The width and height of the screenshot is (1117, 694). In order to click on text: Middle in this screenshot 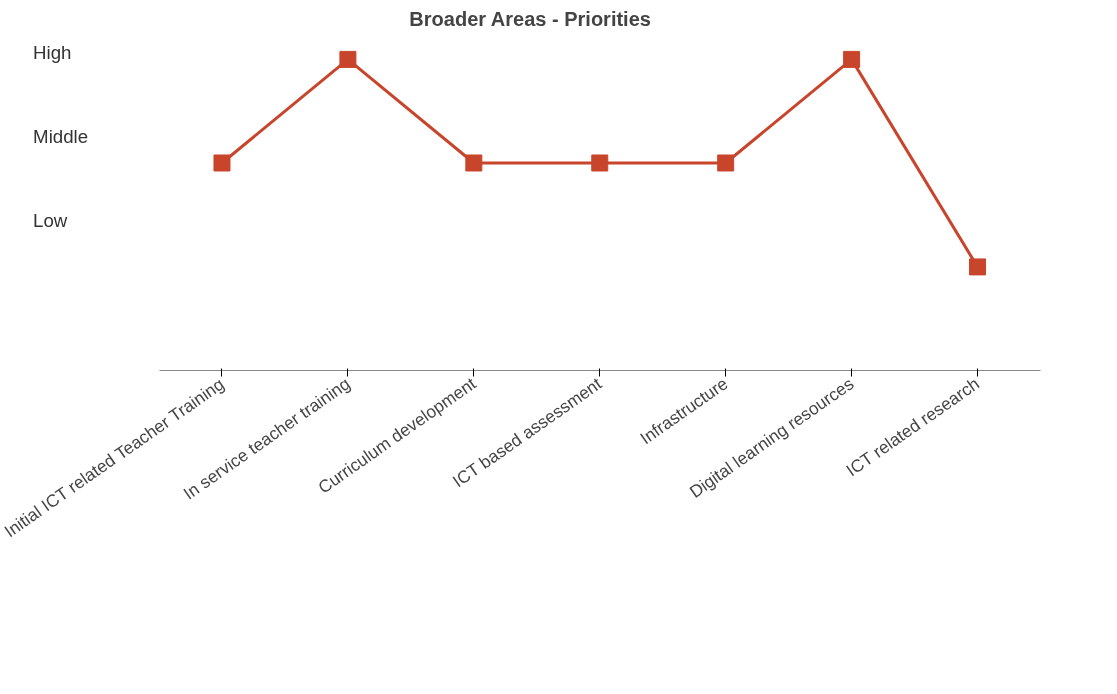, I will do `click(61, 137)`.